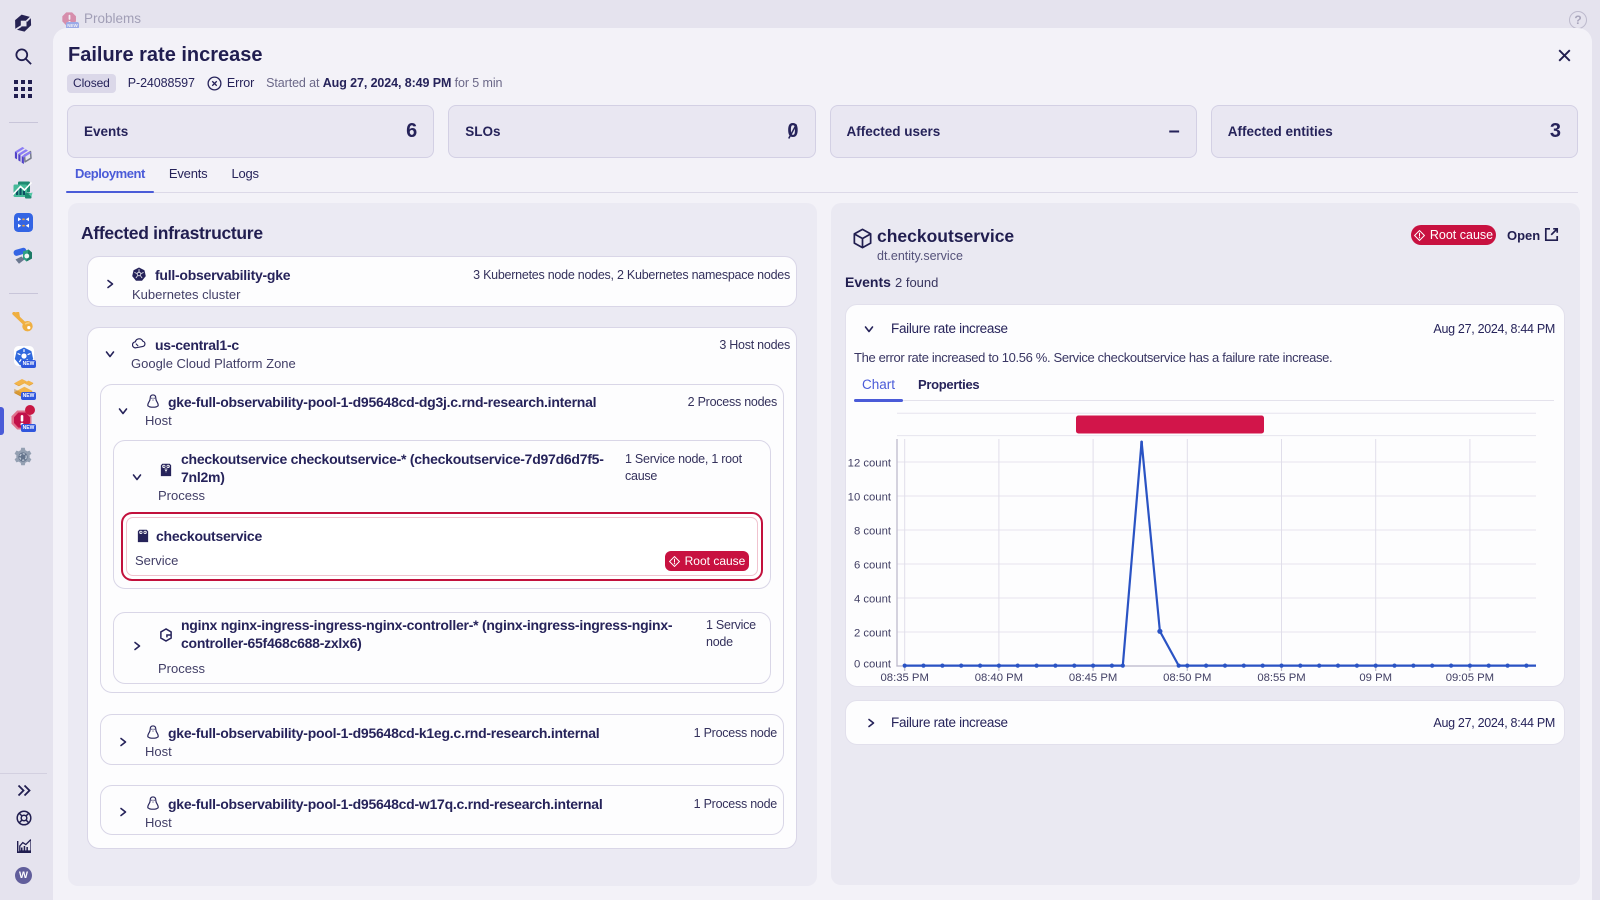 The height and width of the screenshot is (900, 1600). I want to click on svg-text: 6 count, so click(873, 566).